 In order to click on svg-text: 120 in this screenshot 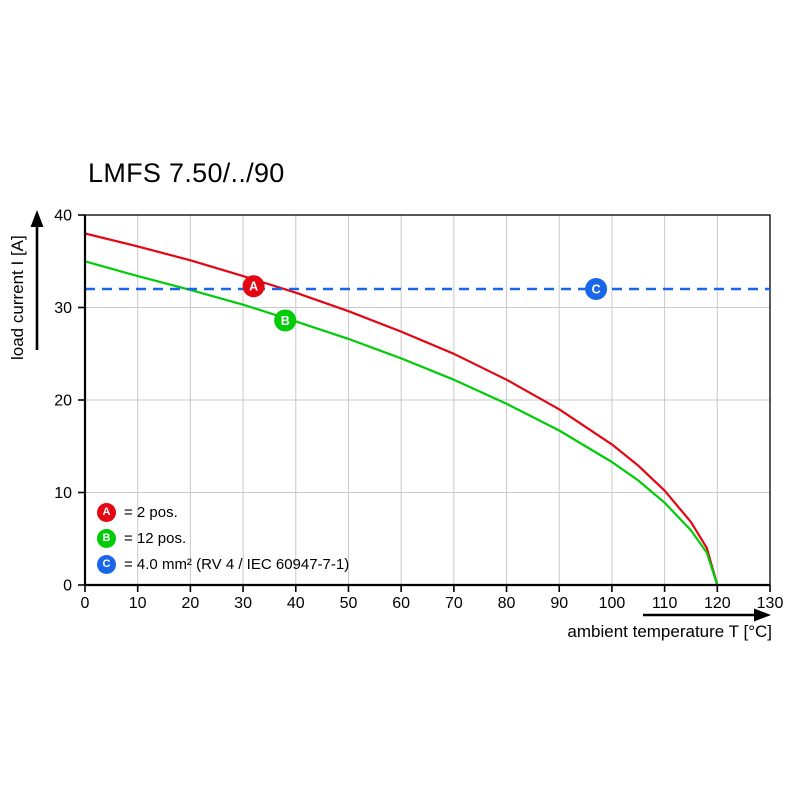, I will do `click(717, 603)`.